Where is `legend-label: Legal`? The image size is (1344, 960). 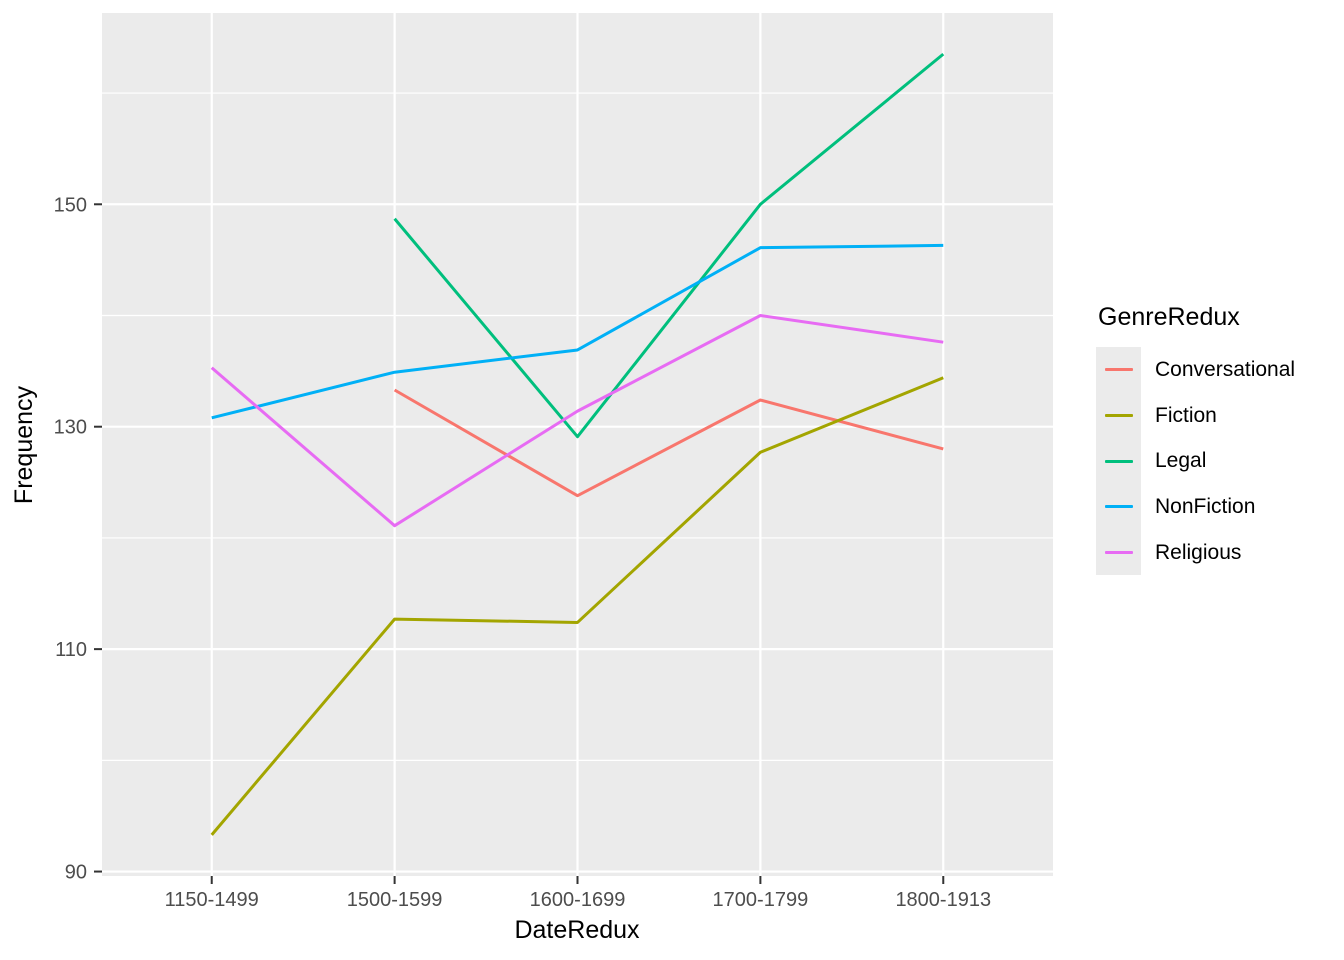
legend-label: Legal is located at coordinates (1181, 461).